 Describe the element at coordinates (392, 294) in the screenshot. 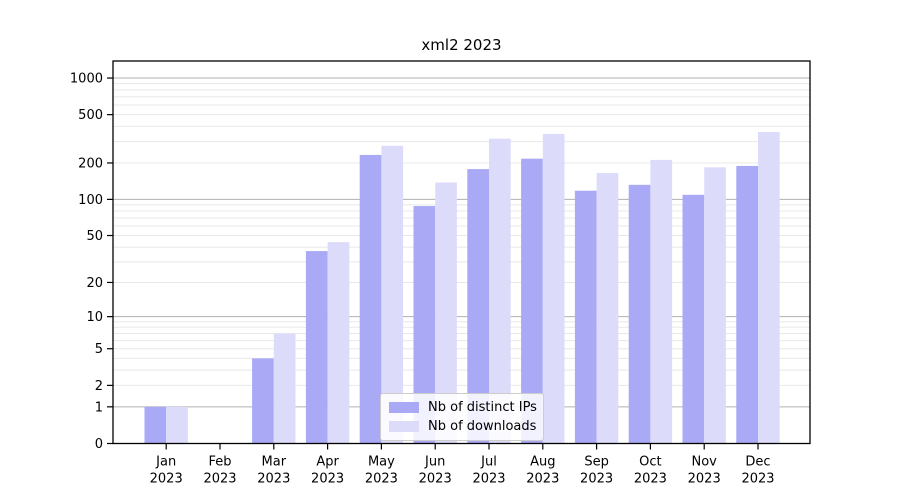

I see `bar-downloads-may` at that location.